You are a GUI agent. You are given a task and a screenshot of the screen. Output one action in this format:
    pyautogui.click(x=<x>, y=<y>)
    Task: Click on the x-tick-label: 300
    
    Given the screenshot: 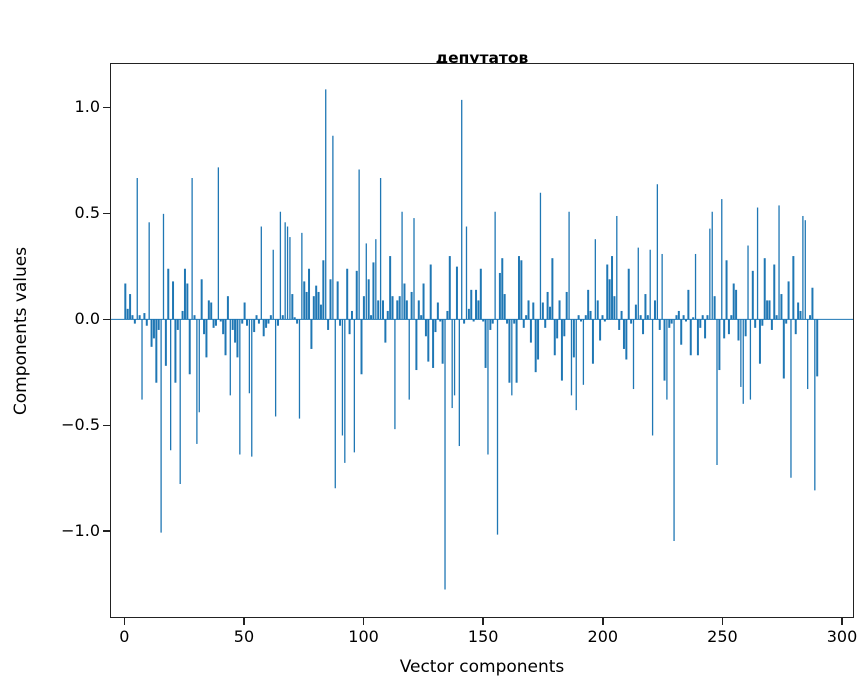 What is the action you would take?
    pyautogui.click(x=842, y=636)
    